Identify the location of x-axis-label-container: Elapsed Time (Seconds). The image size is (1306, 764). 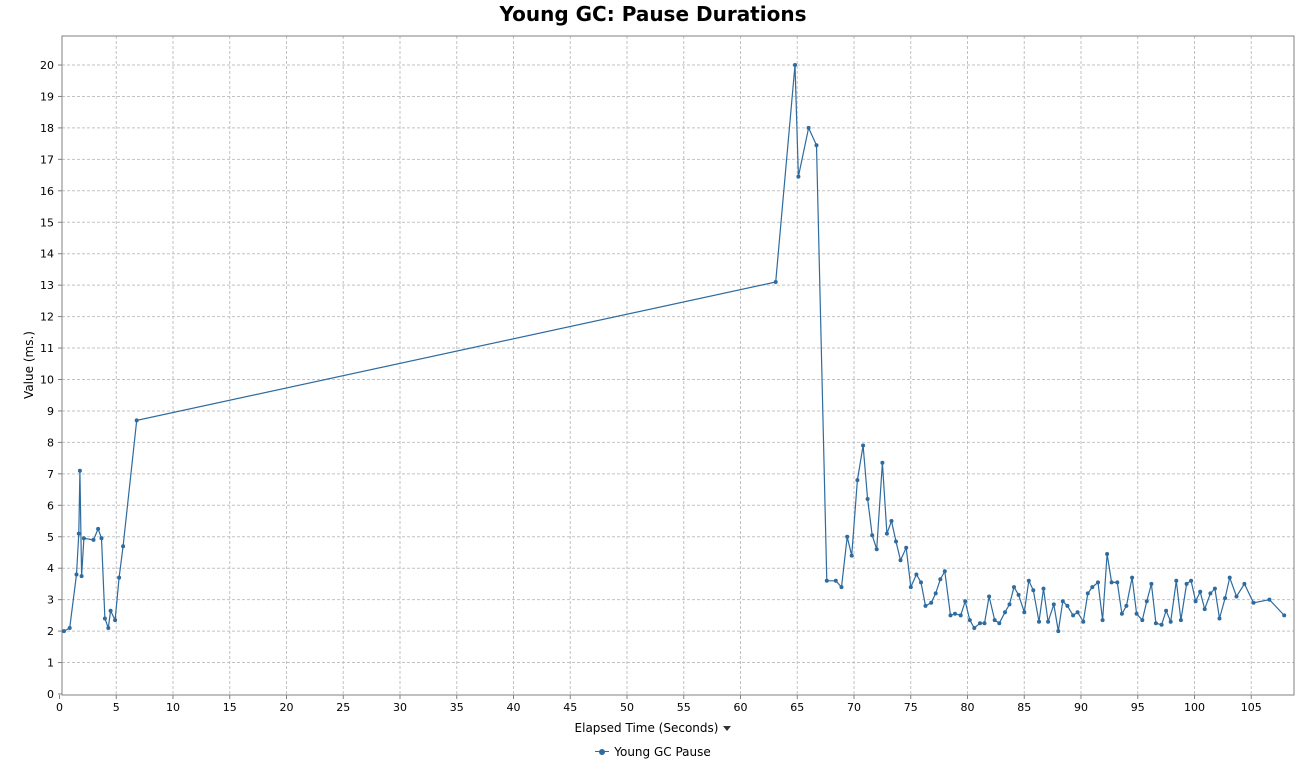
(653, 728).